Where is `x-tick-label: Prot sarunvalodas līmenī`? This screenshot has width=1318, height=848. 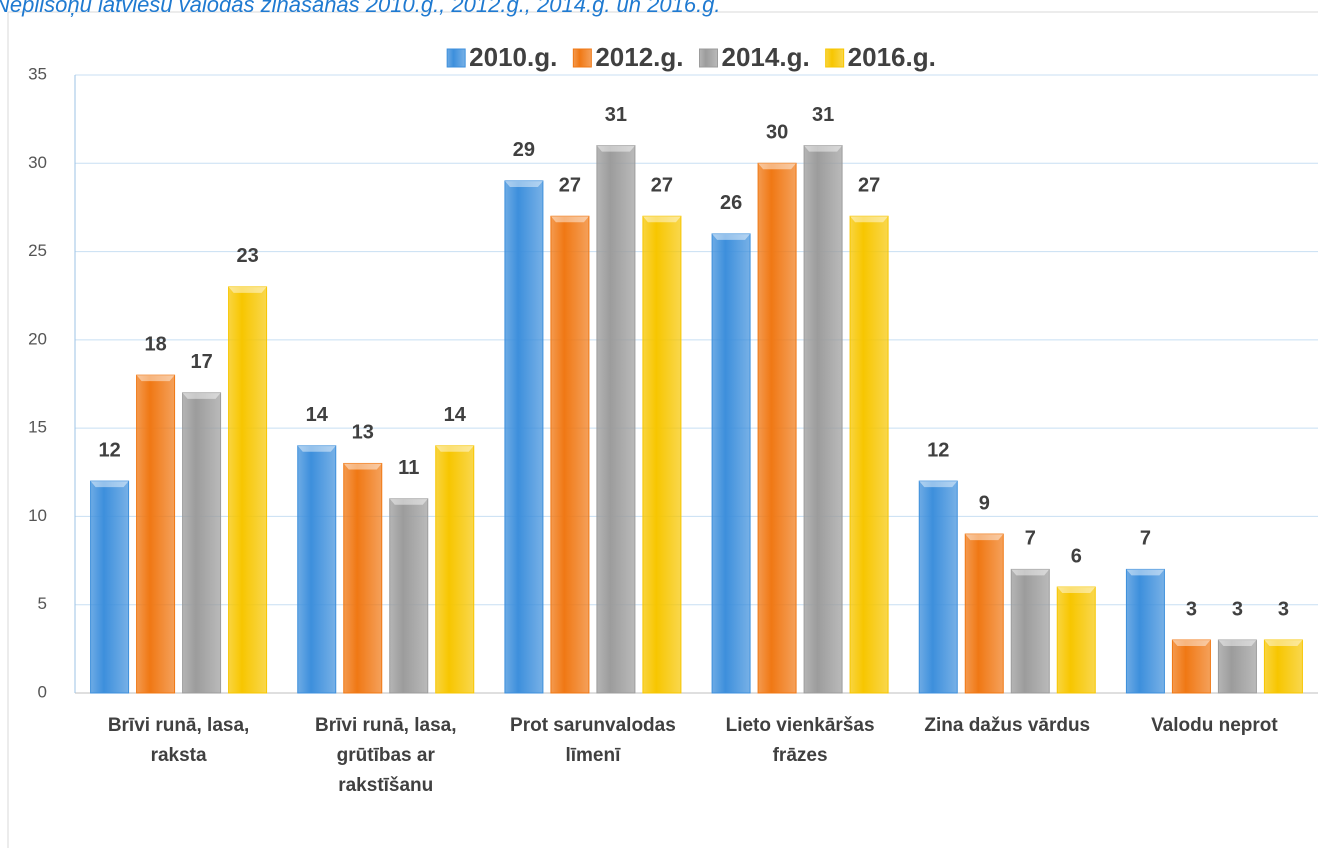 x-tick-label: Prot sarunvalodas līmenī is located at coordinates (593, 740).